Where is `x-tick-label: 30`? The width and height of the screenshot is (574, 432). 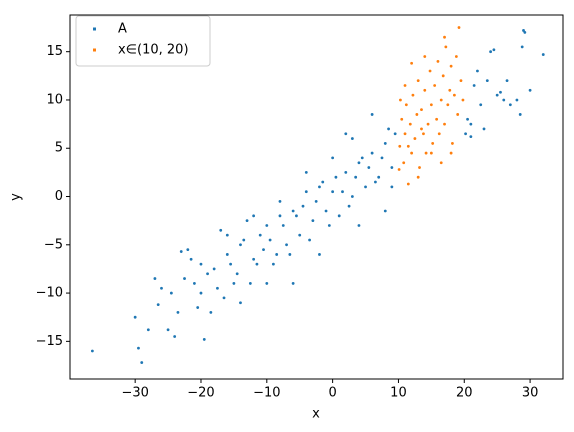
x-tick-label: 30 is located at coordinates (530, 393).